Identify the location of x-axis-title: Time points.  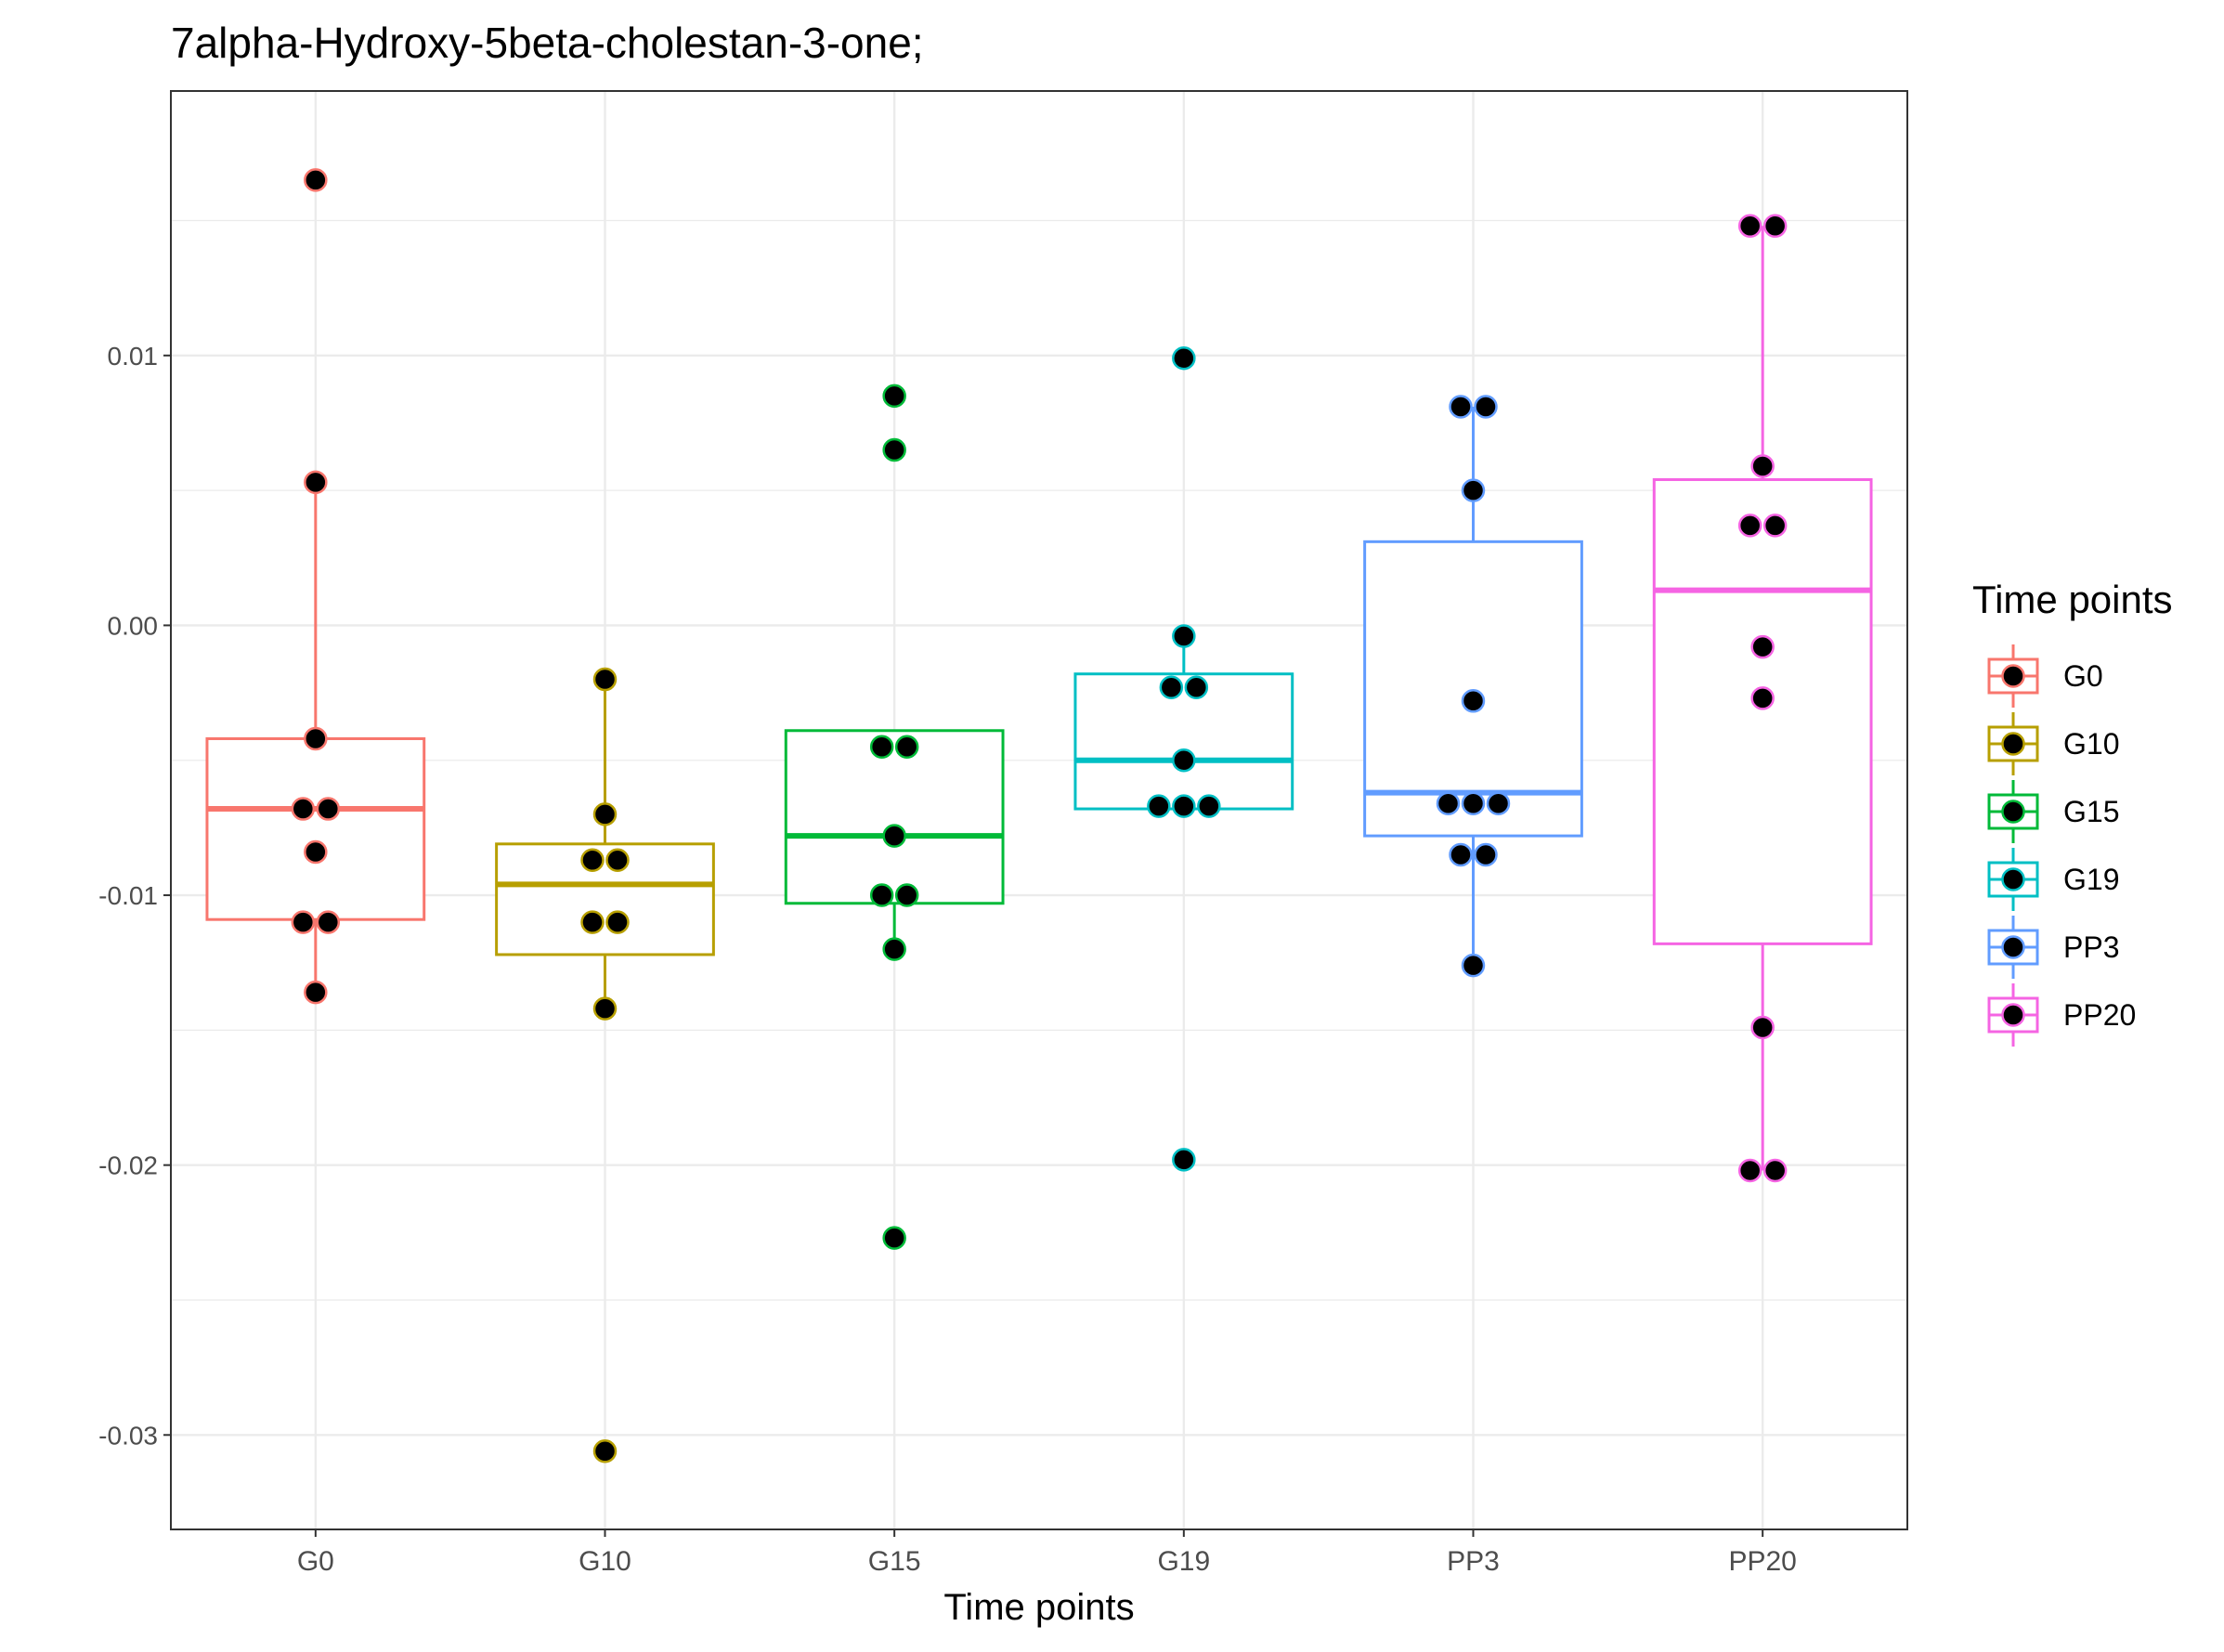
(1038, 1608).